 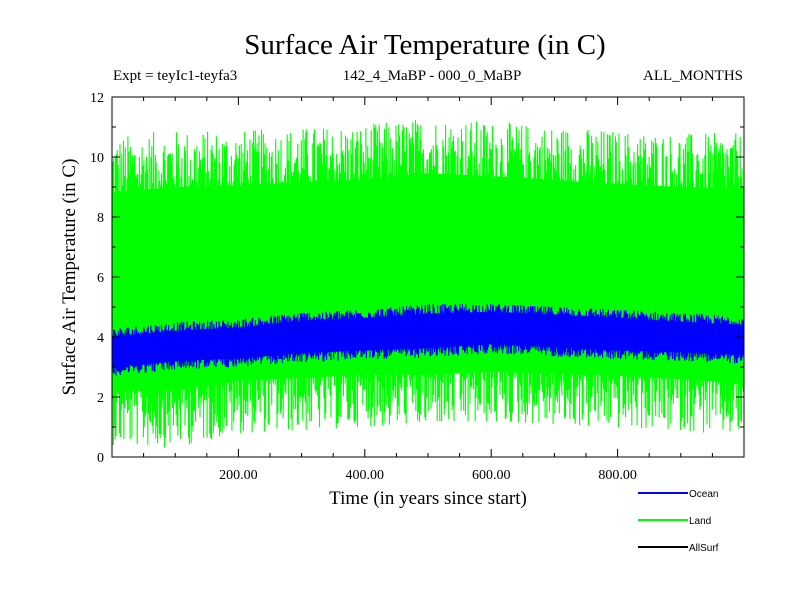 What do you see at coordinates (617, 475) in the screenshot?
I see `x-tick-label: 800.00` at bounding box center [617, 475].